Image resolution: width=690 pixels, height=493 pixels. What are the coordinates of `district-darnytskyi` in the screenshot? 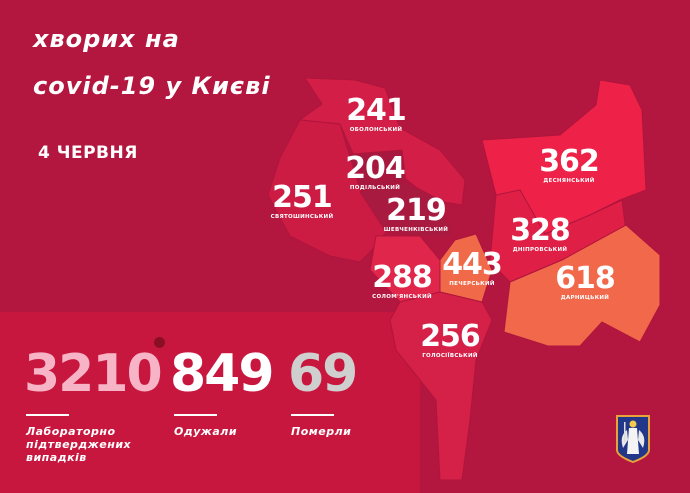 It's located at (582, 285).